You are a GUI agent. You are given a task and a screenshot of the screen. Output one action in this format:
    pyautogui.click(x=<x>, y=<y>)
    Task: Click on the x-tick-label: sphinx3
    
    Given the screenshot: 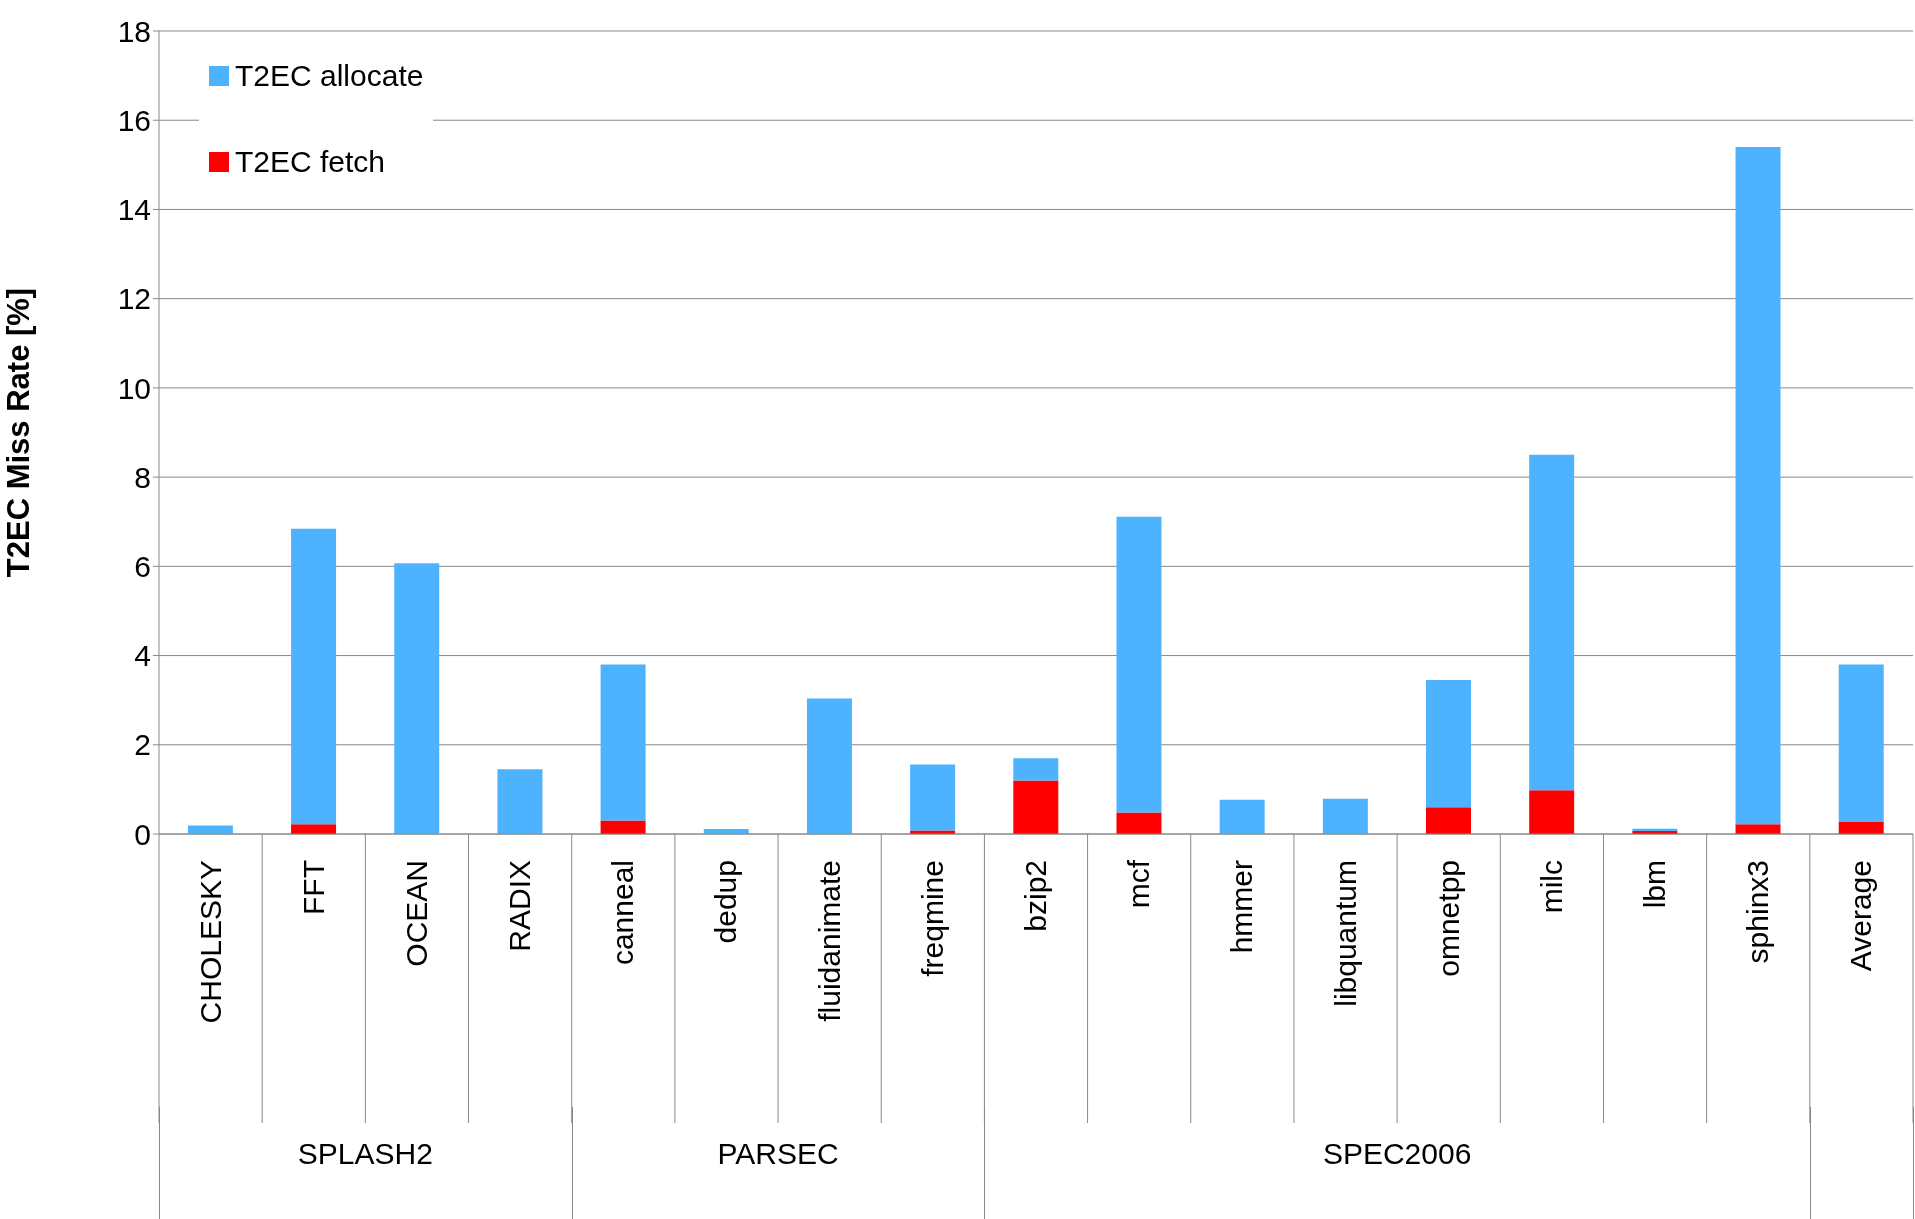 What is the action you would take?
    pyautogui.click(x=1758, y=912)
    